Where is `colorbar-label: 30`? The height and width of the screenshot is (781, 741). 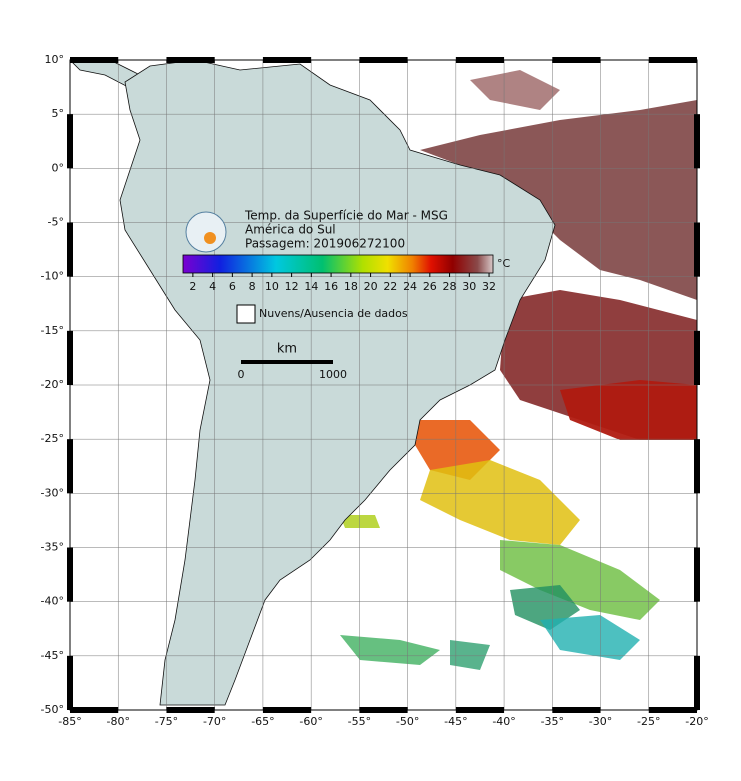
colorbar-label: 30 is located at coordinates (469, 286).